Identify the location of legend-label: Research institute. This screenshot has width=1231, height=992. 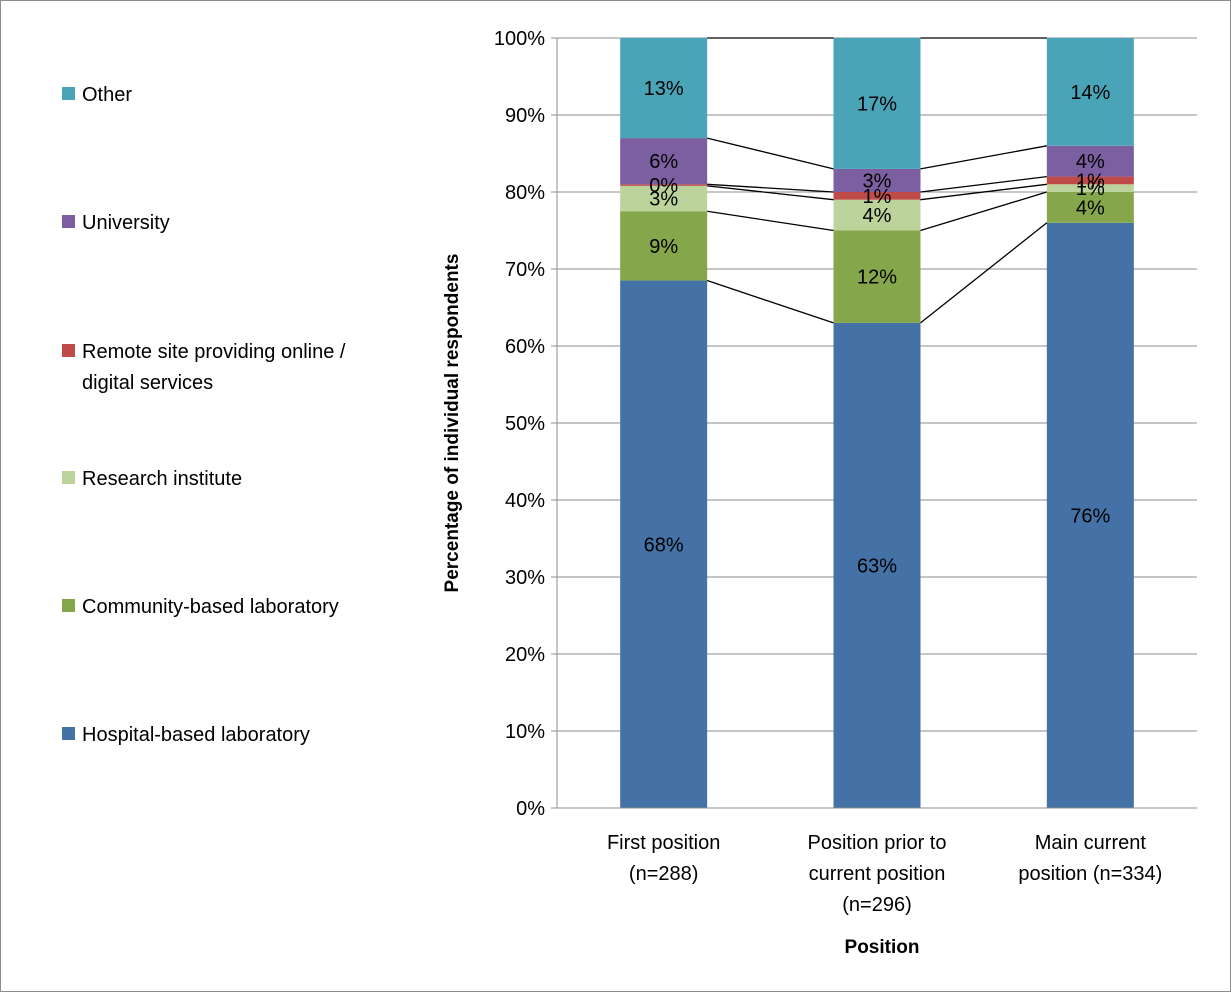
(162, 479).